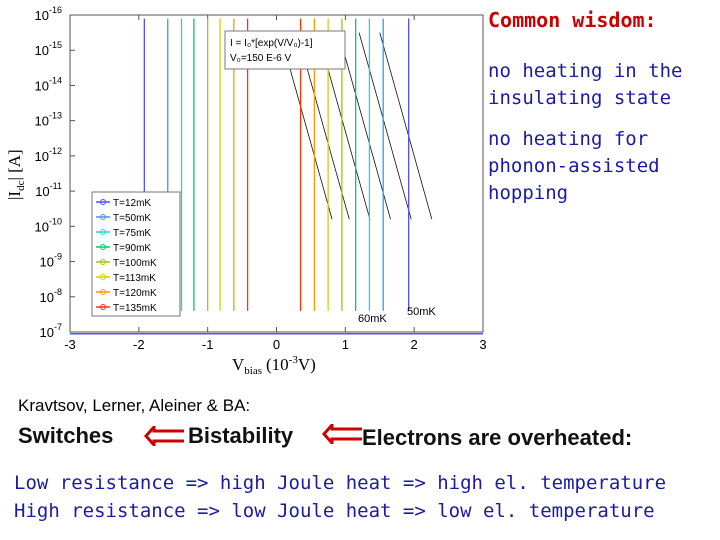 This screenshot has width=720, height=540. Describe the element at coordinates (572, 20) in the screenshot. I see `slide-title: Common wisdom:` at that location.